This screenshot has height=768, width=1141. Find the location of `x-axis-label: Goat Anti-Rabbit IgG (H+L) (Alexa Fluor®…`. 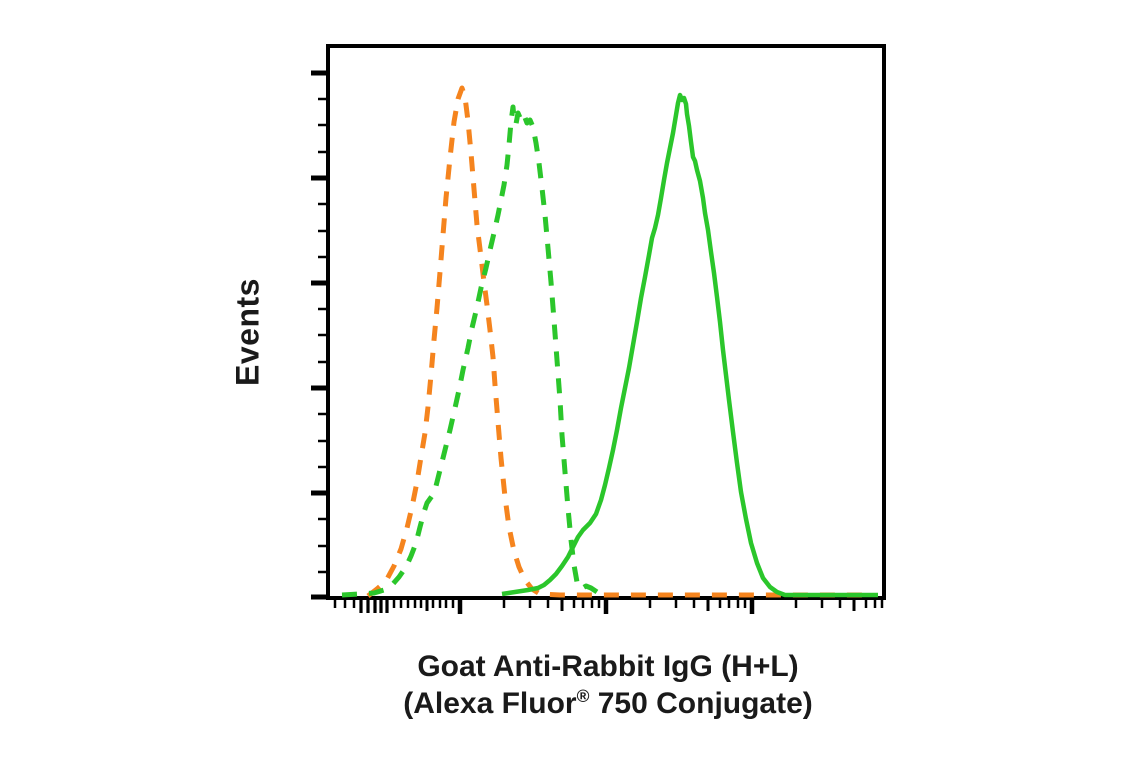

x-axis-label: Goat Anti-Rabbit IgG (H+L) (Alexa Fluor®… is located at coordinates (608, 685).